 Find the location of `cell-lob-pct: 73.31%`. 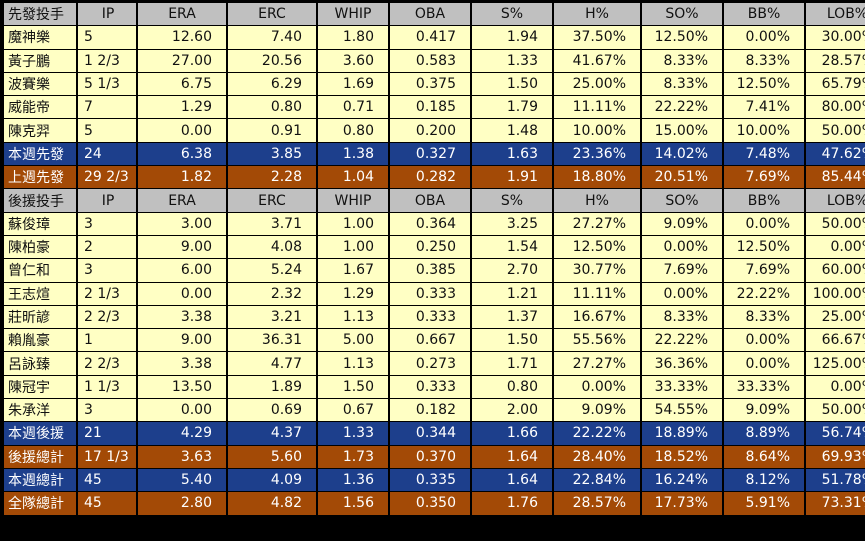

cell-lob-pct: 73.31% is located at coordinates (835, 503).